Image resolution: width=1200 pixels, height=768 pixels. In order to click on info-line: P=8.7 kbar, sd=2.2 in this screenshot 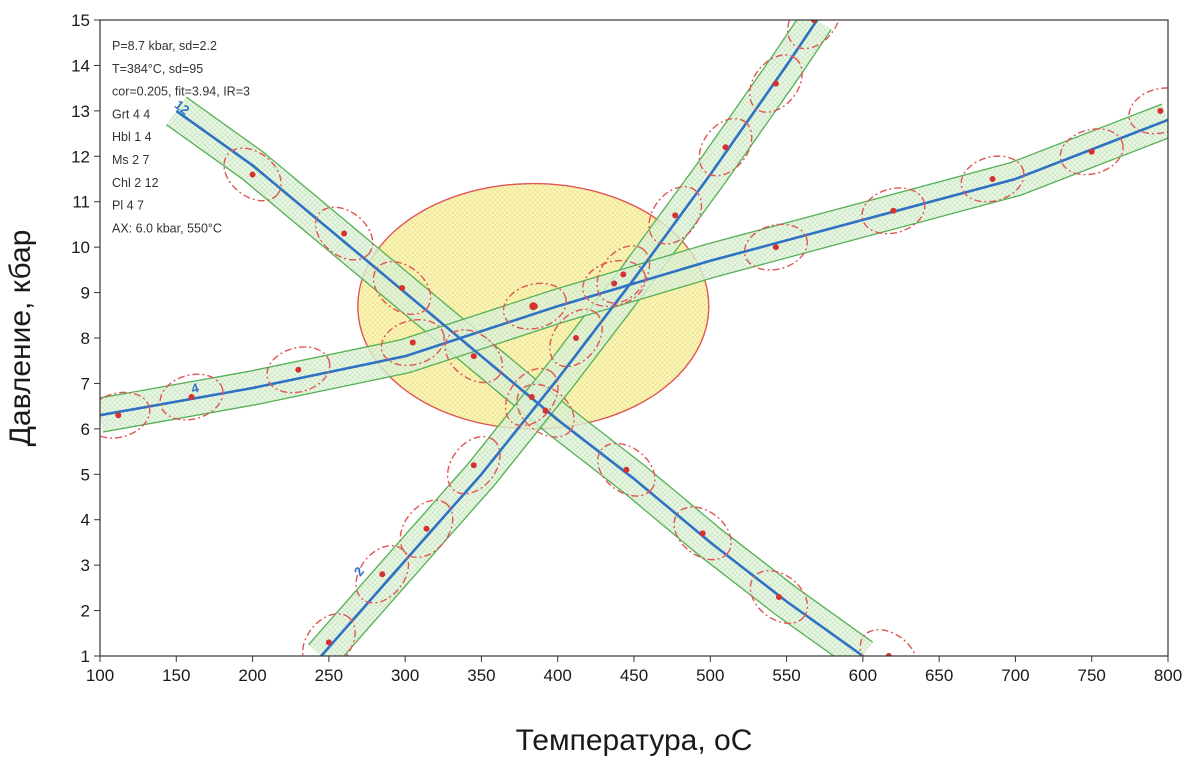, I will do `click(164, 46)`.